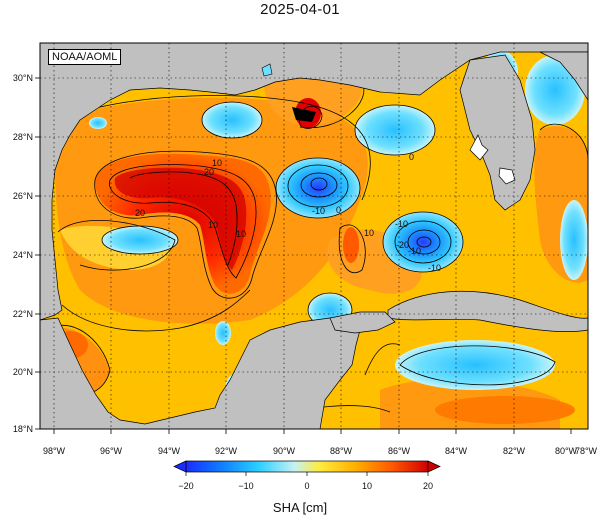 The height and width of the screenshot is (520, 600). I want to click on map-title: 2025-04-01, so click(300, 9).